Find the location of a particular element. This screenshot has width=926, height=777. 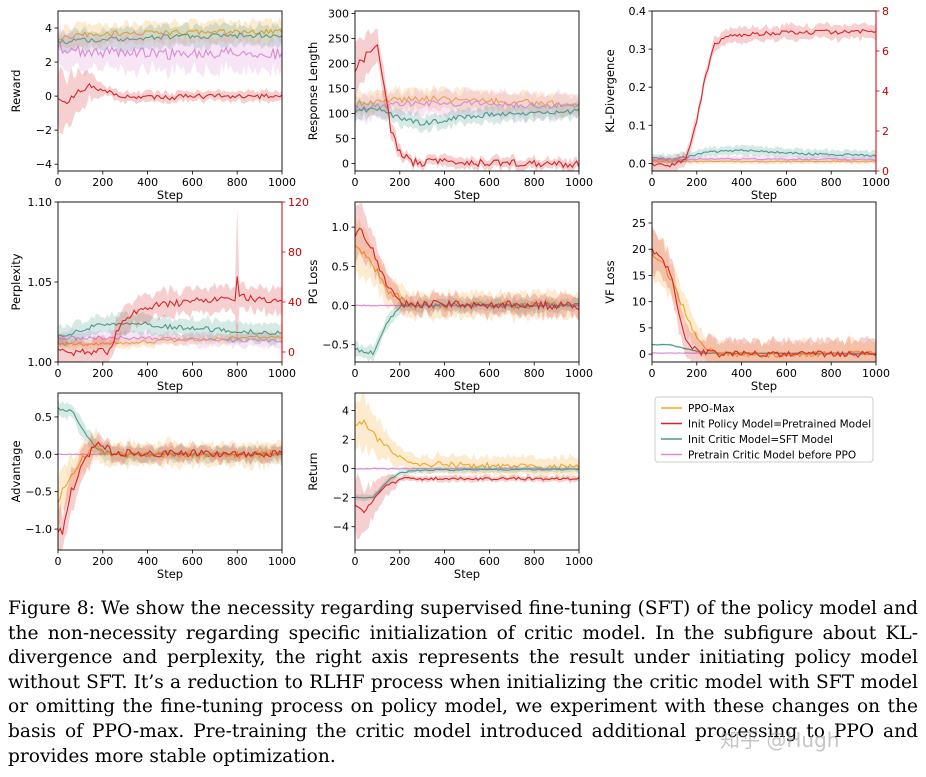

subplot-reward: 0 200 400 600 800 1000 −4 −2 0 2 4 Step Reward is located at coordinates (152, 106).